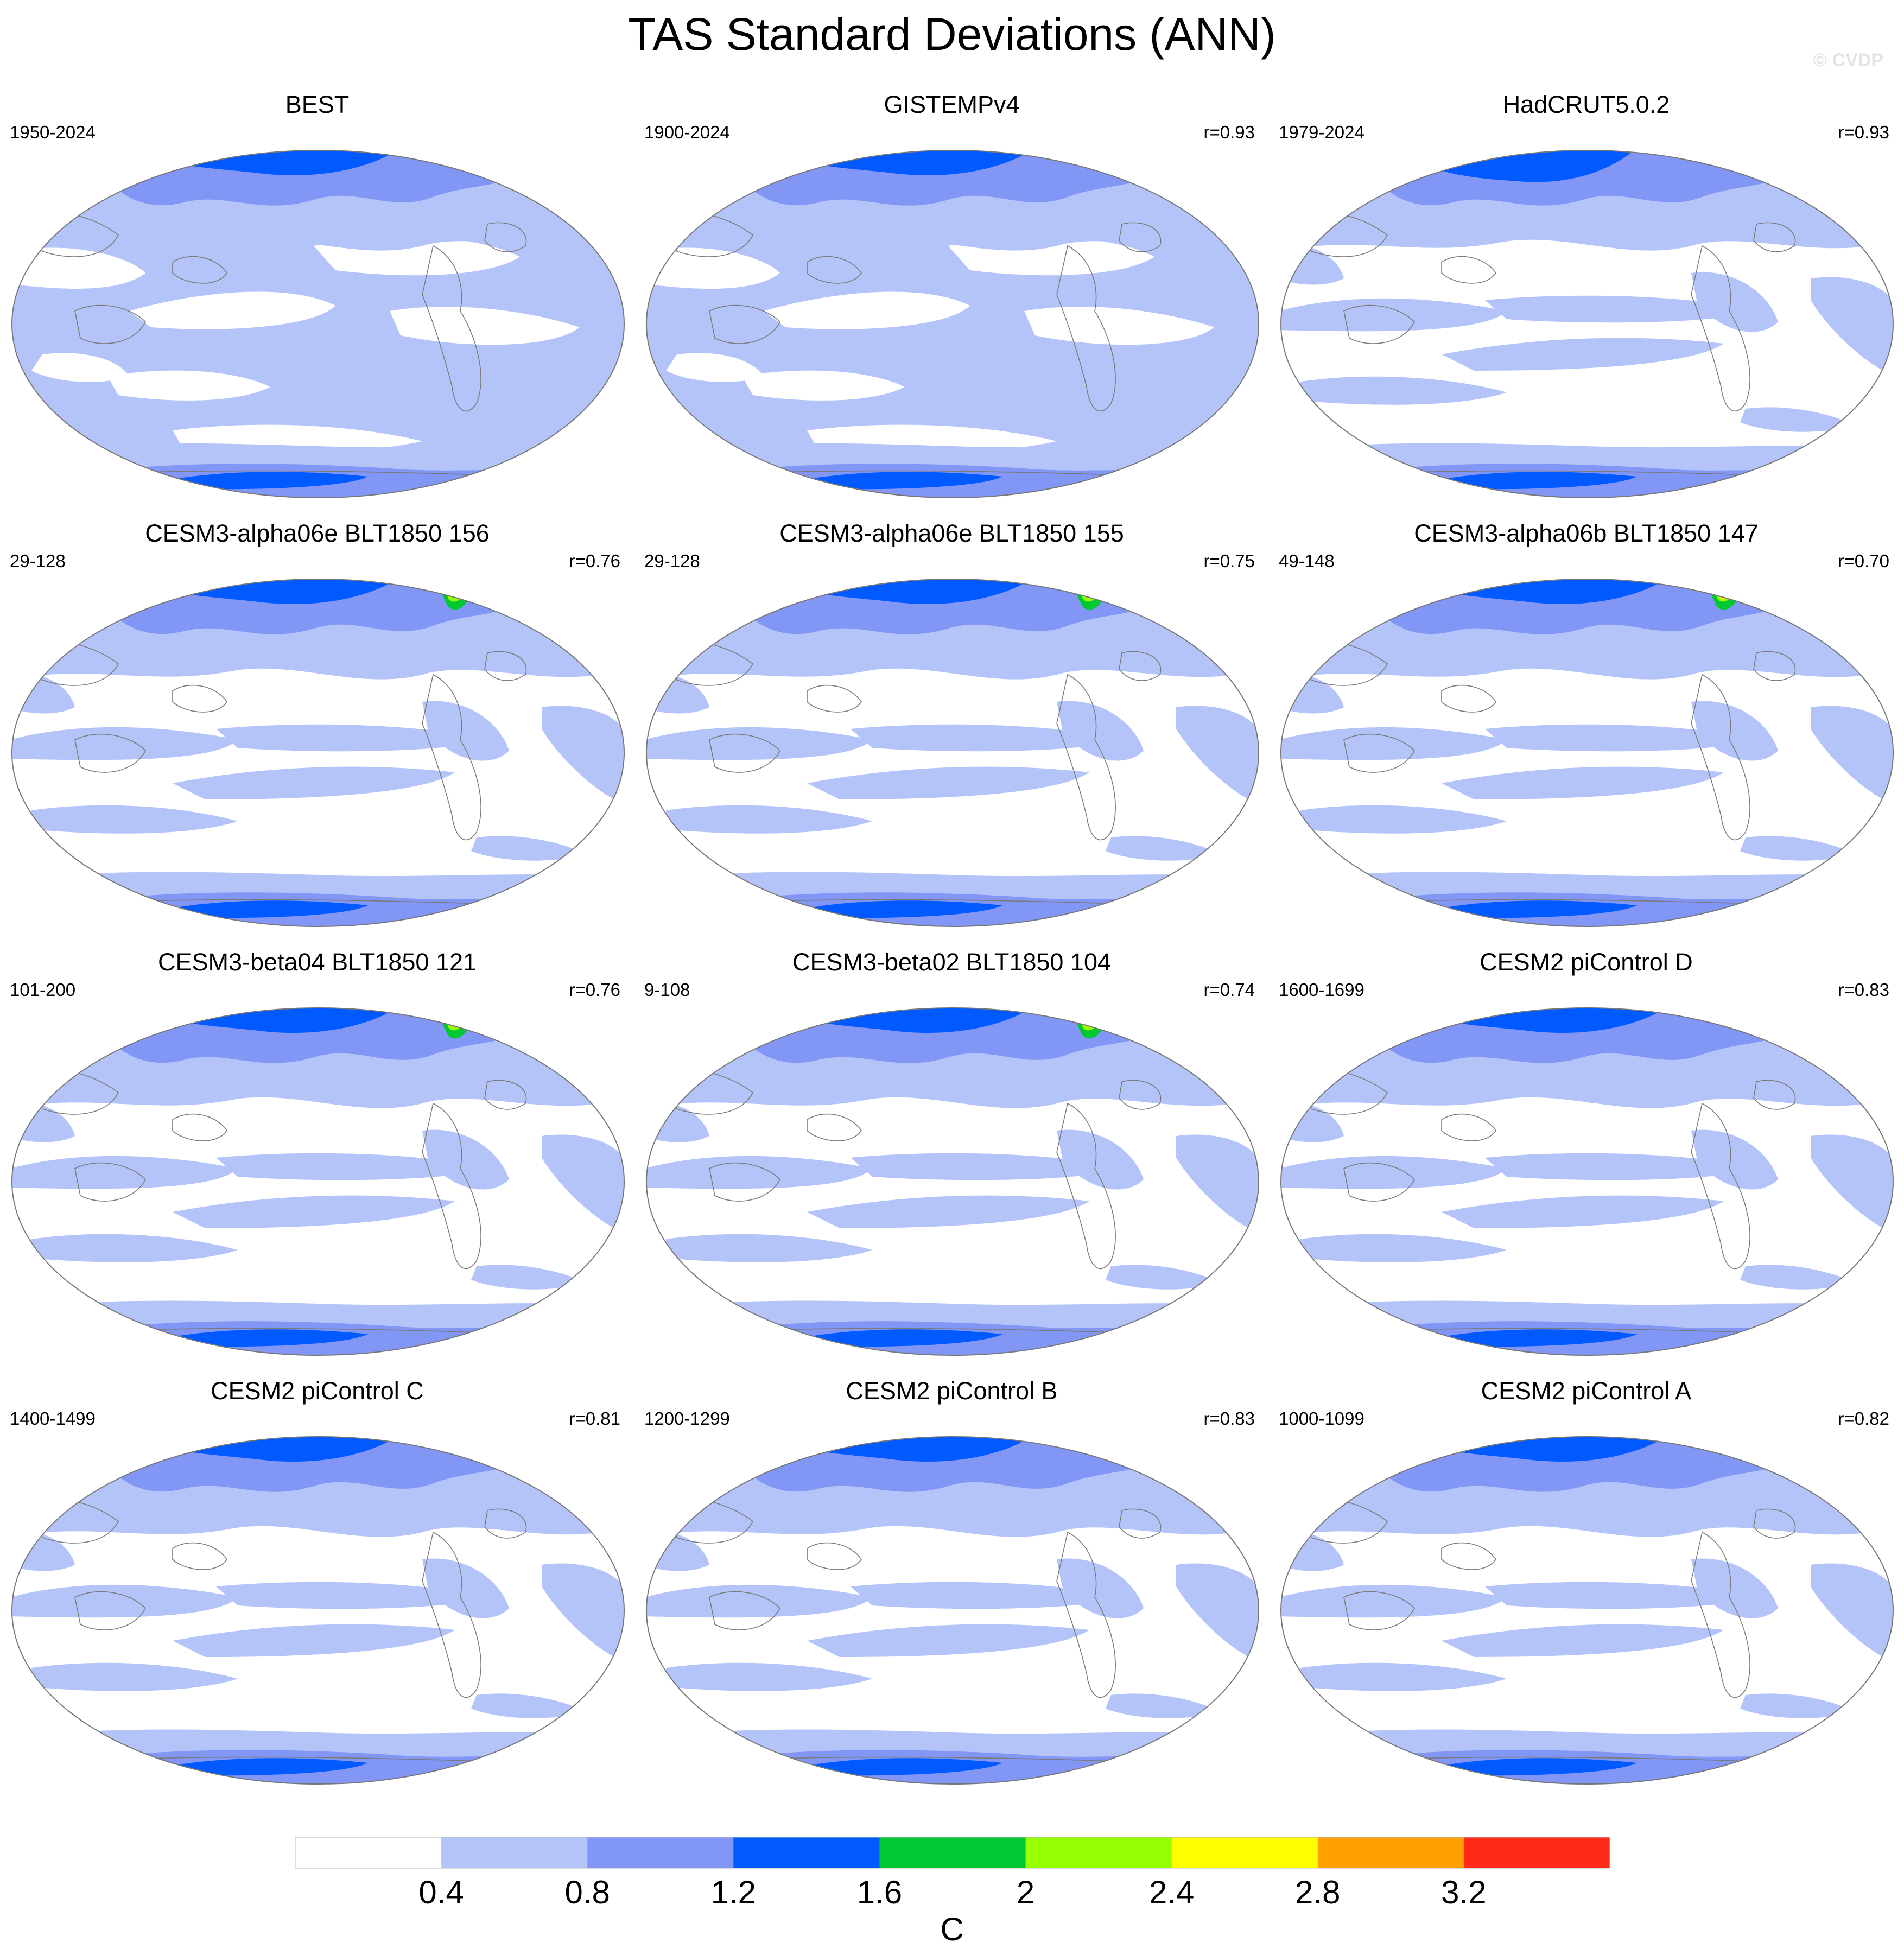 The width and height of the screenshot is (1904, 1955). I want to click on colorbar-swatch, so click(660, 1852).